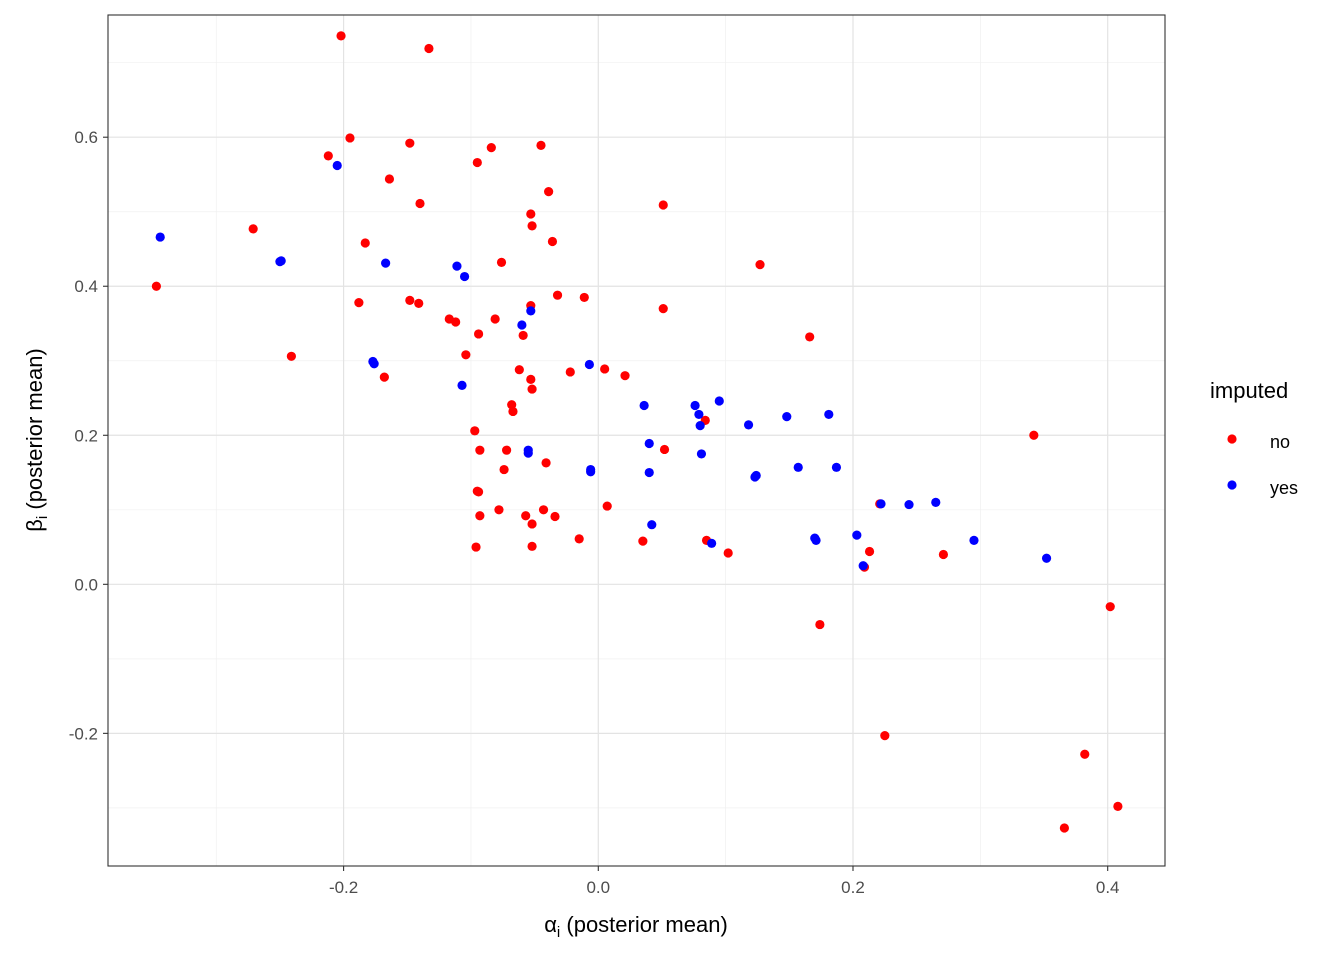 The image size is (1344, 960). I want to click on y-tick-label: 0.4, so click(86, 286).